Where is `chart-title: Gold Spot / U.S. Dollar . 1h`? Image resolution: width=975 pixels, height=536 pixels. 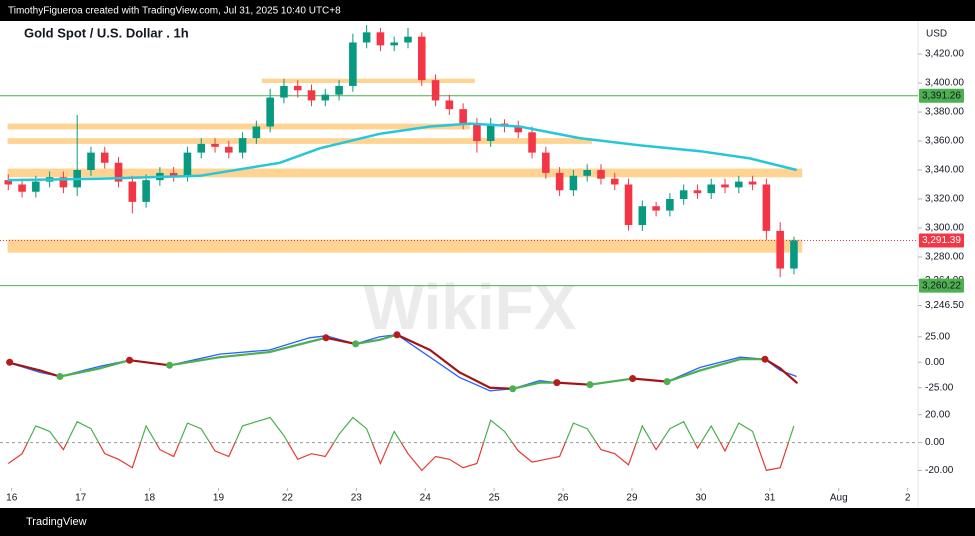
chart-title: Gold Spot / U.S. Dollar . 1h is located at coordinates (106, 32).